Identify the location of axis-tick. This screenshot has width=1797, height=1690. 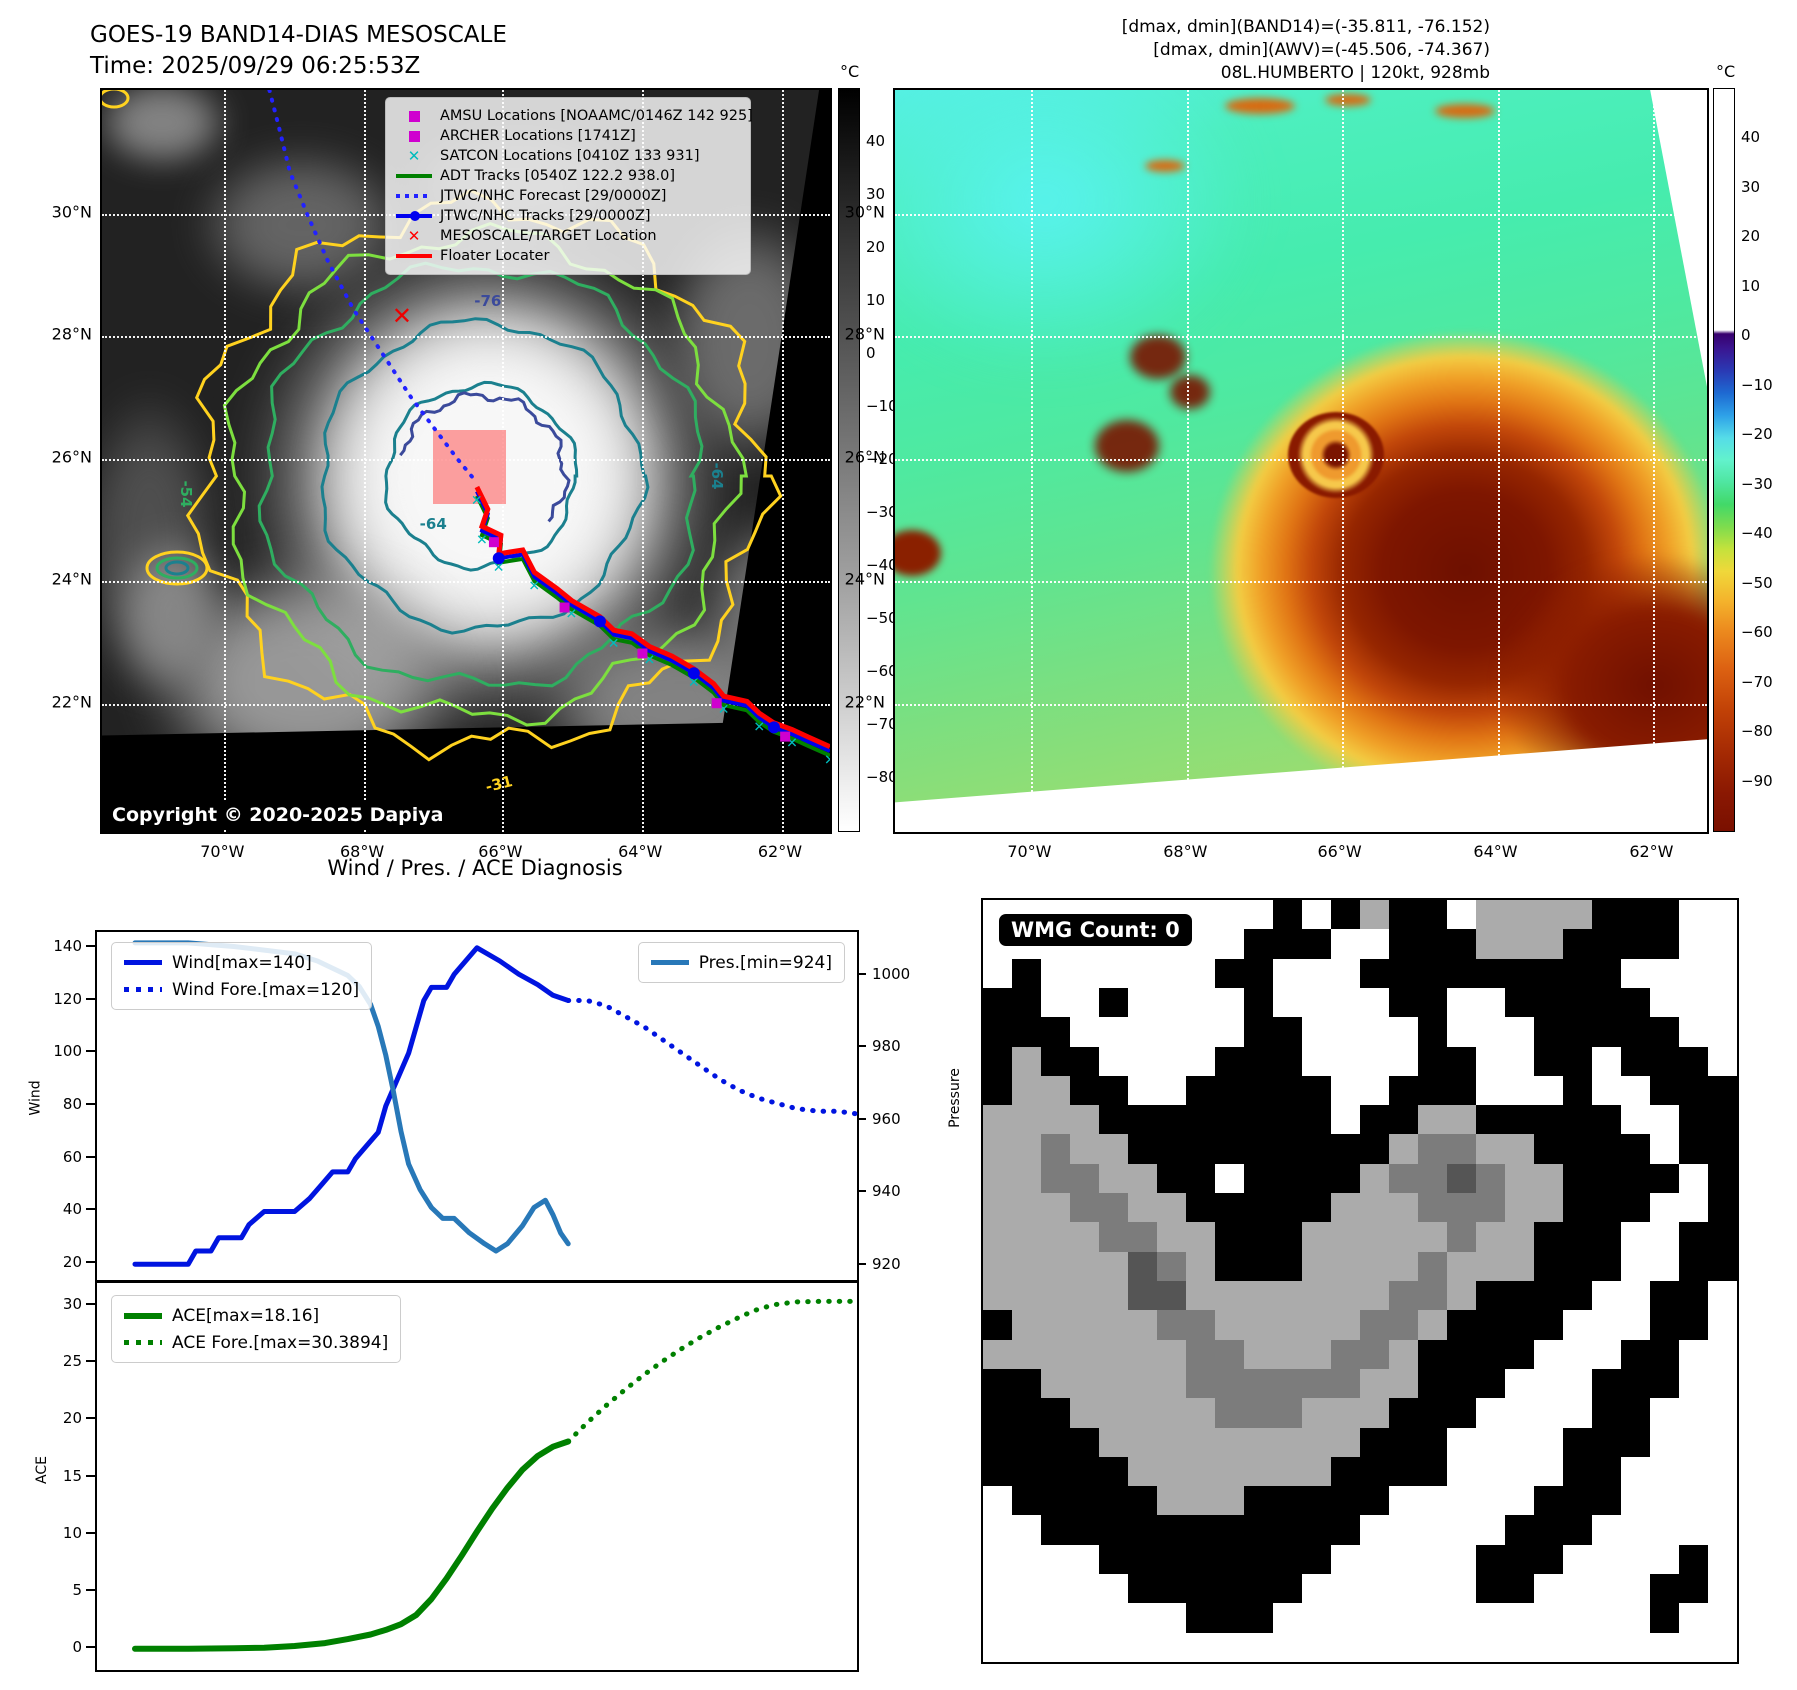
(90, 1104).